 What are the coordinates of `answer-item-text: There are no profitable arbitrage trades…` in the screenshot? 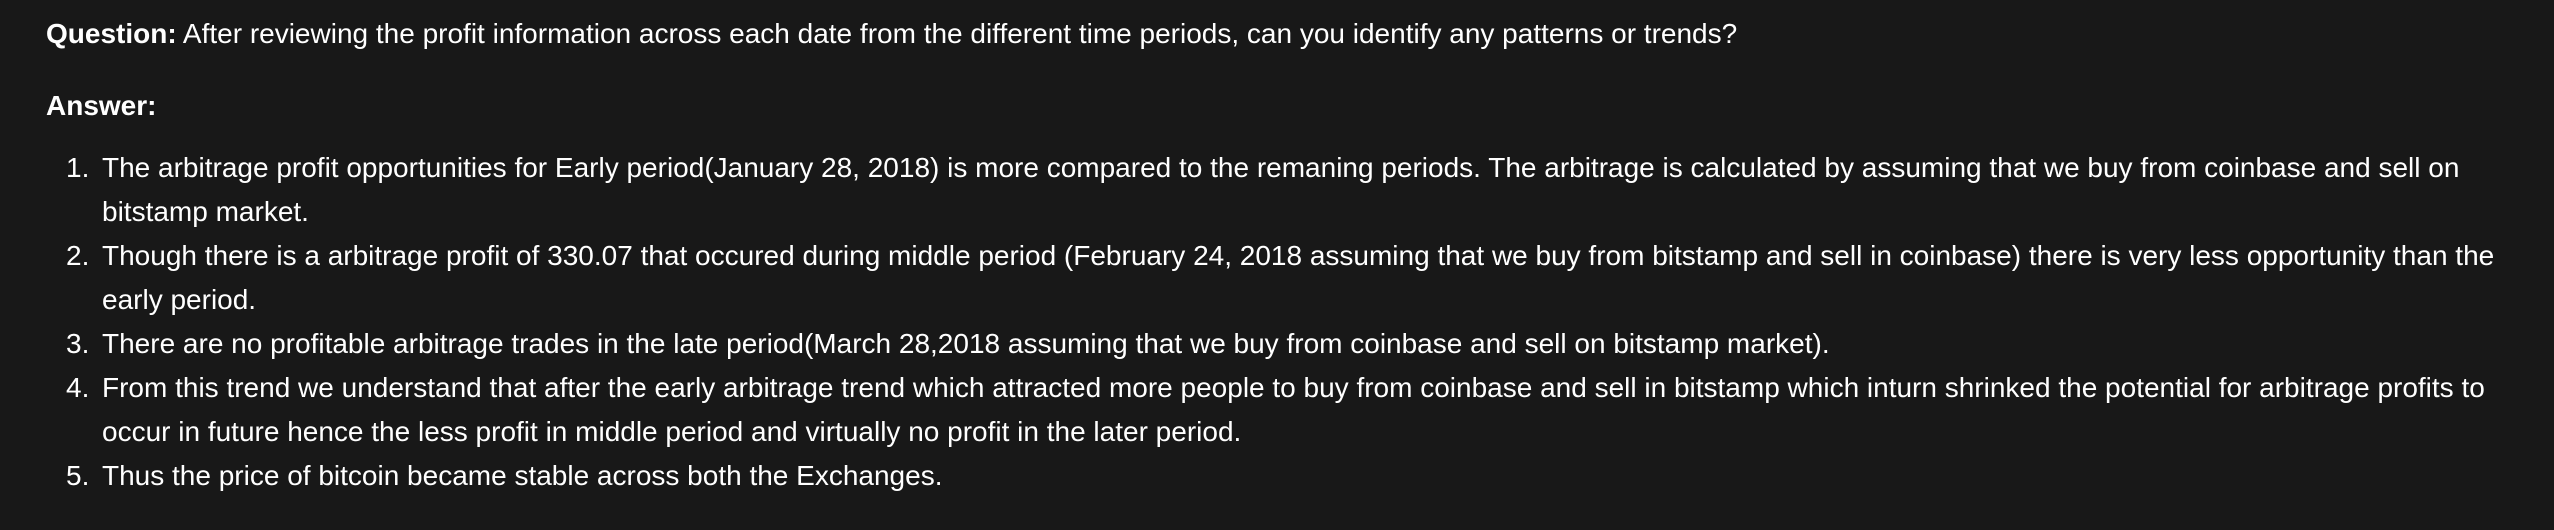 It's located at (966, 343).